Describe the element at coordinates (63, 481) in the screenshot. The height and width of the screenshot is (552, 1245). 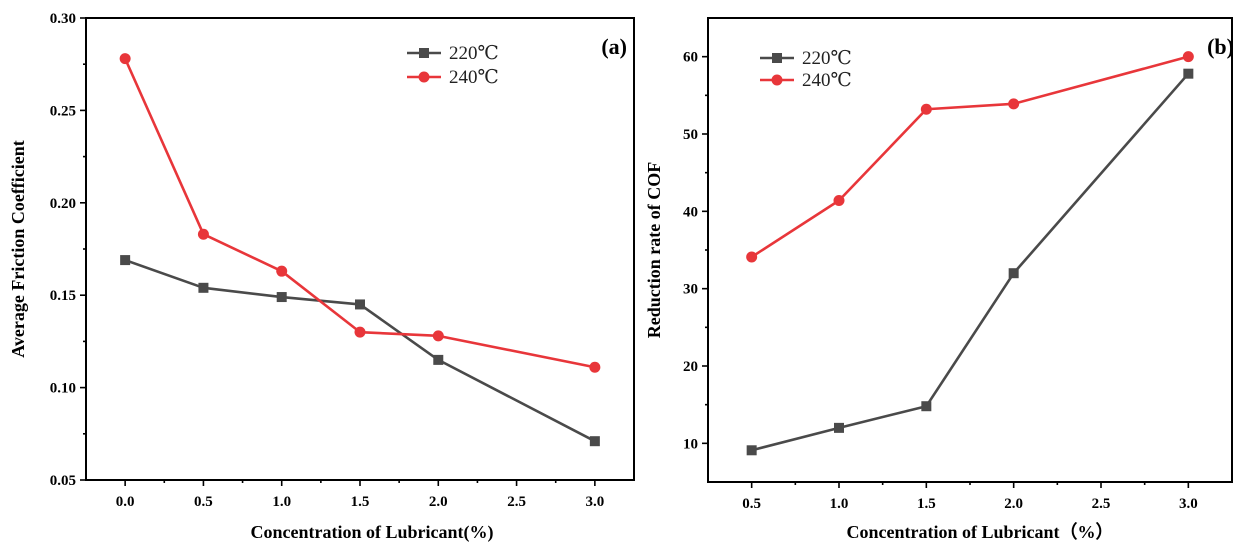
I see `y-tick-label: 0.05` at that location.